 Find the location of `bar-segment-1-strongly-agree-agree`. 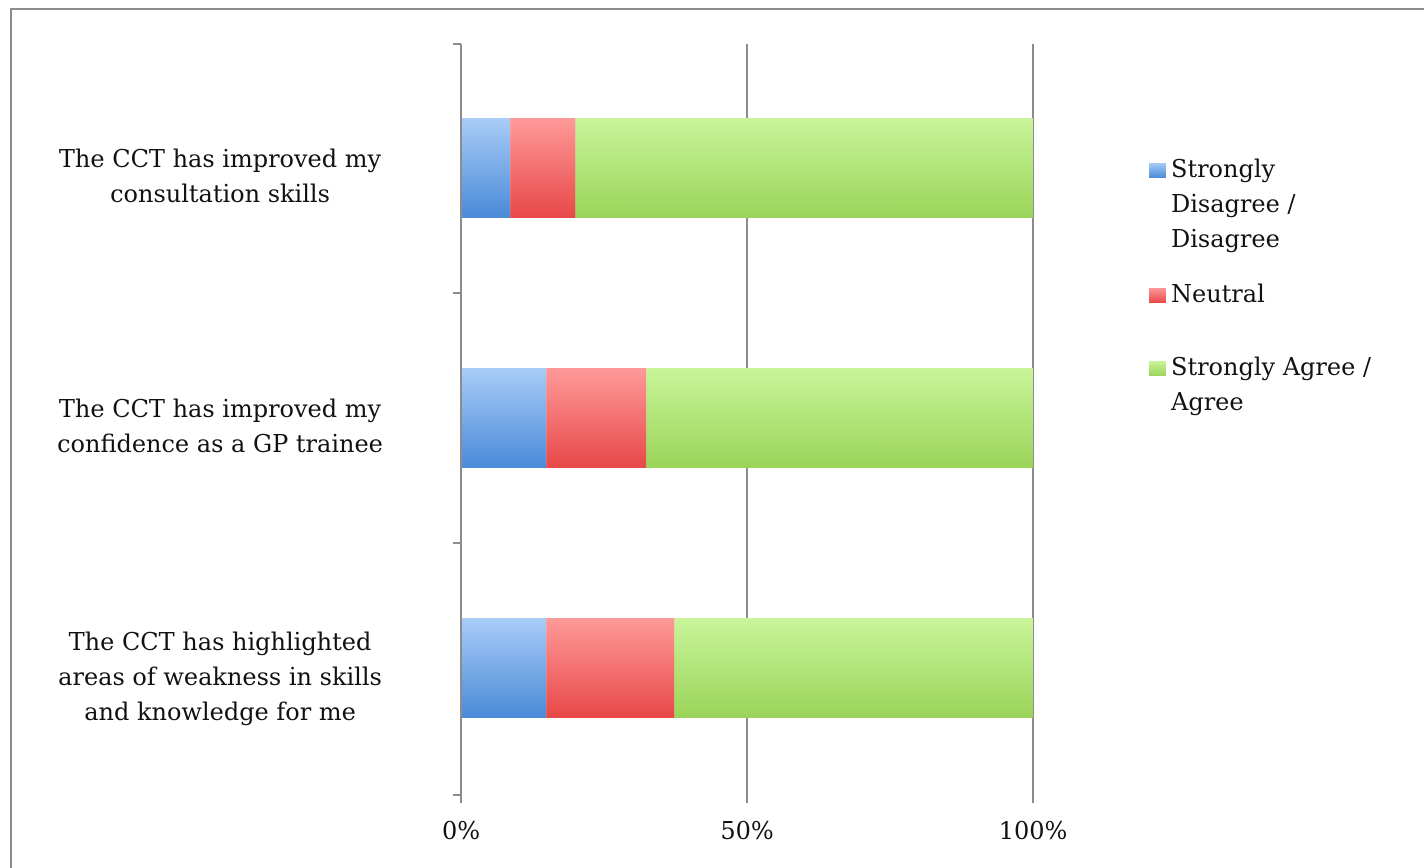

bar-segment-1-strongly-agree-agree is located at coordinates (804, 168).